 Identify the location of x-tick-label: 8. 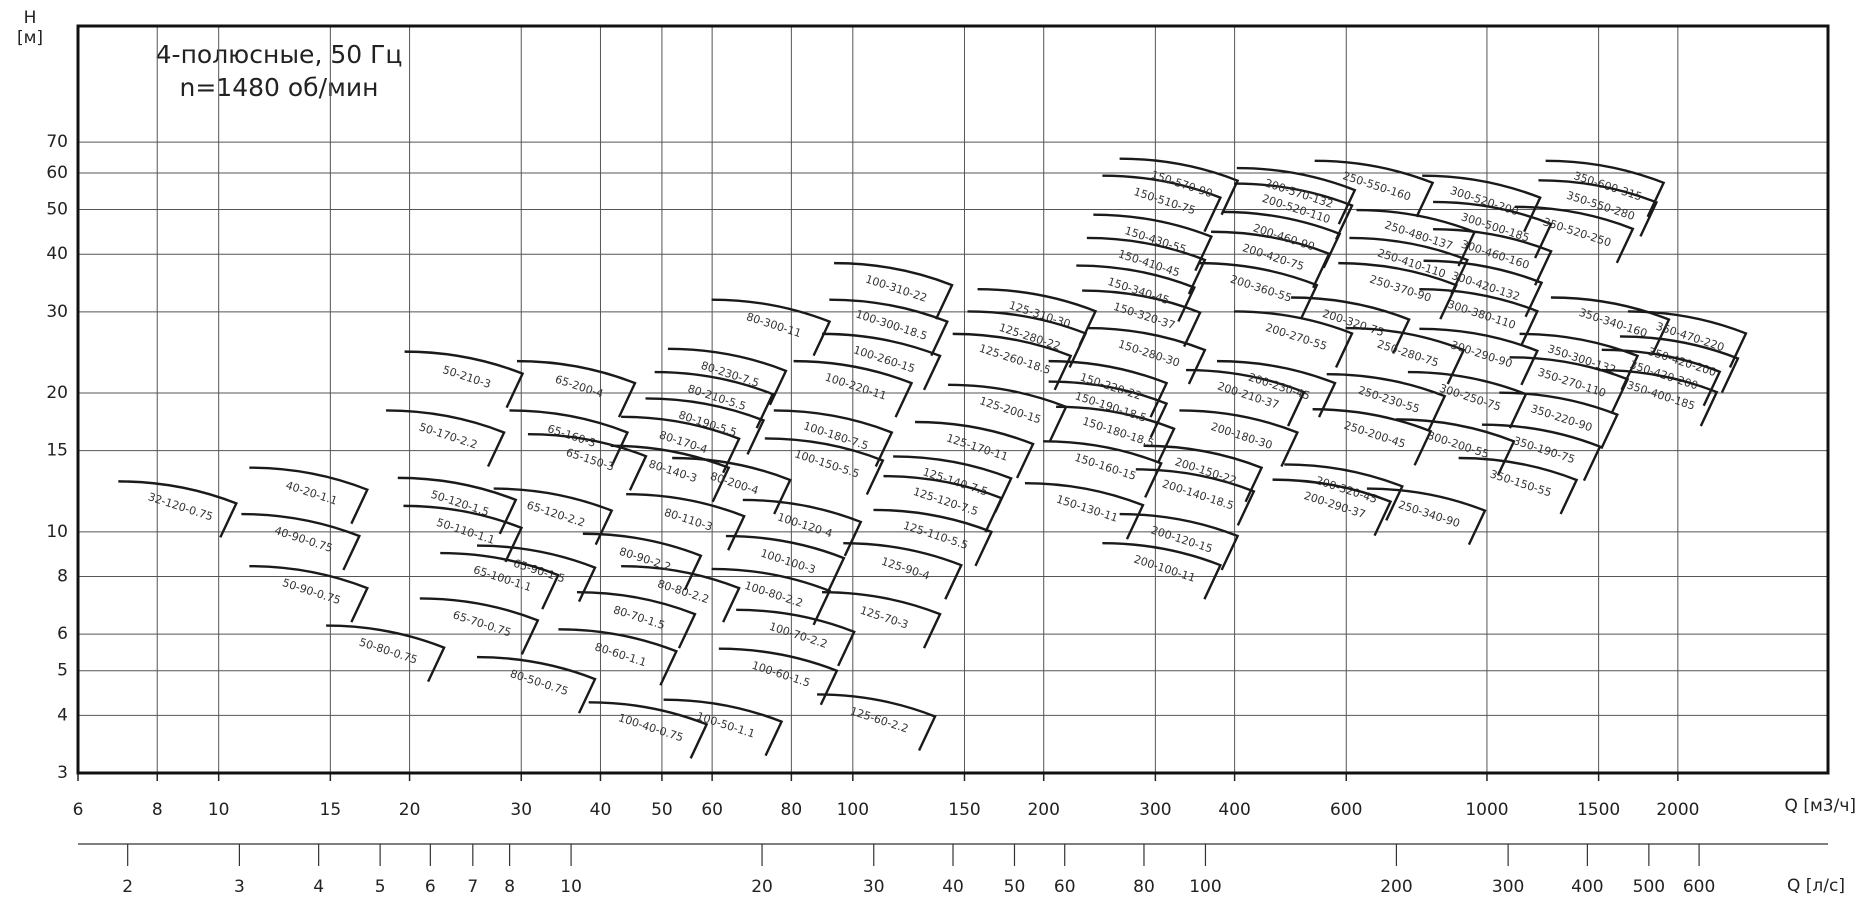
(157, 810).